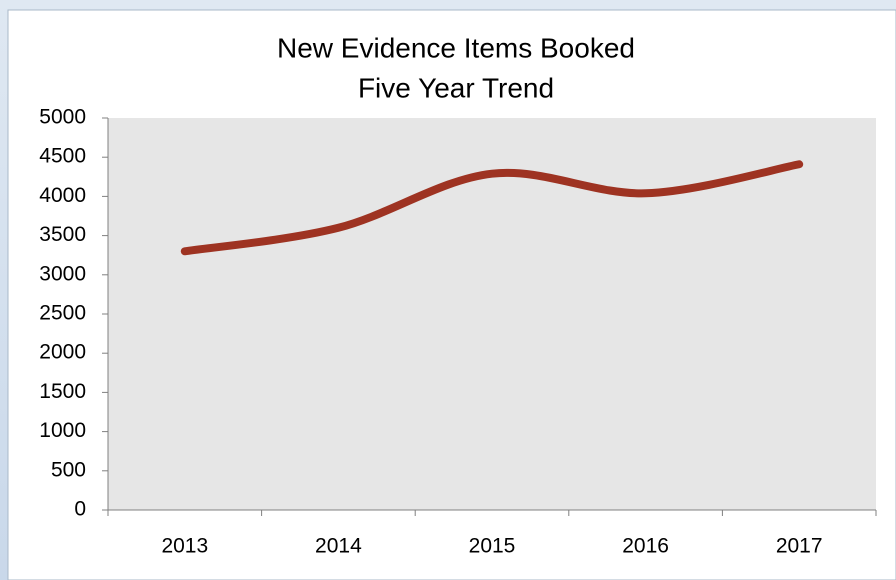  I want to click on y-tick-label: 3000, so click(62, 273).